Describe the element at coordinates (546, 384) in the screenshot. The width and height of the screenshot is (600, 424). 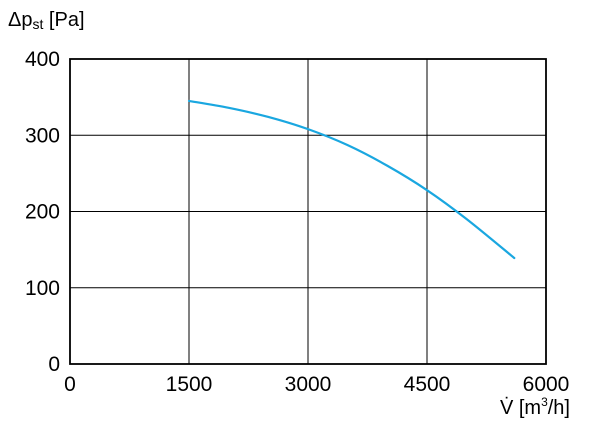
I see `x-tick-label-6000: 6000` at that location.